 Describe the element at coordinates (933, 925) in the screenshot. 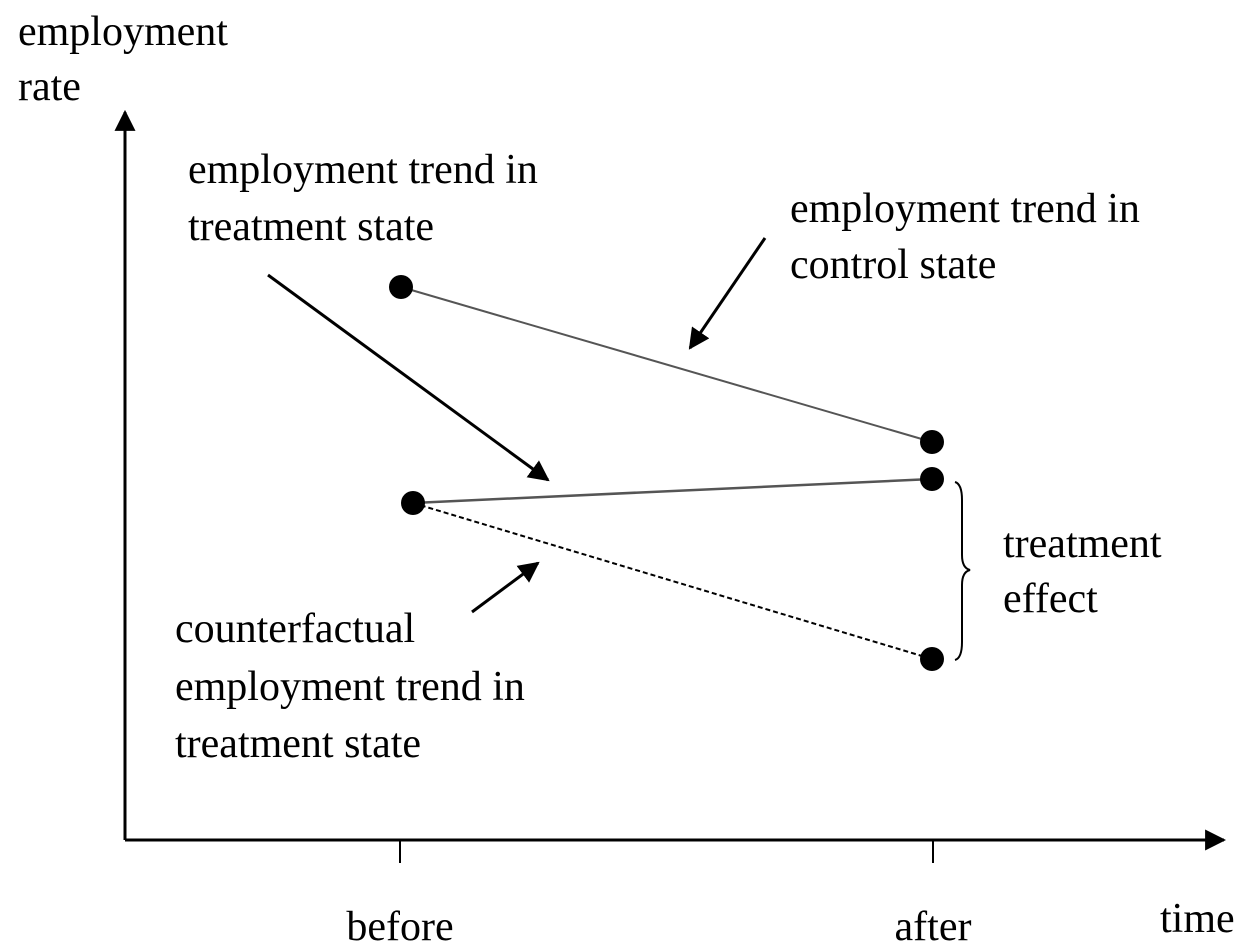

I see `x-tick-label: after` at that location.